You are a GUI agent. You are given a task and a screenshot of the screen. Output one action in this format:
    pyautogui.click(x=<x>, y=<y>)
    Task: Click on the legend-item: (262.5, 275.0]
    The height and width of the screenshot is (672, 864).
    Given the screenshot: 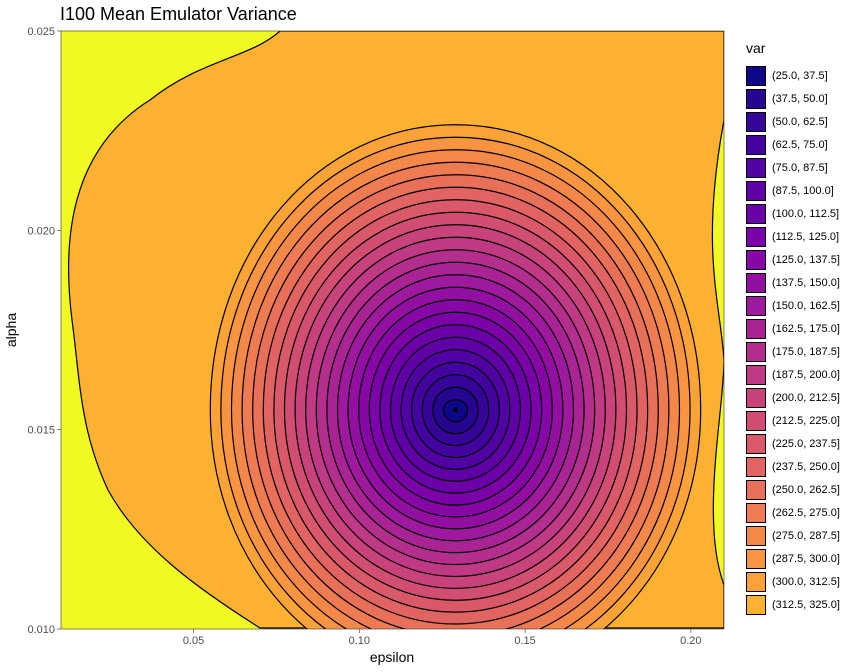 What is the action you would take?
    pyautogui.click(x=793, y=512)
    